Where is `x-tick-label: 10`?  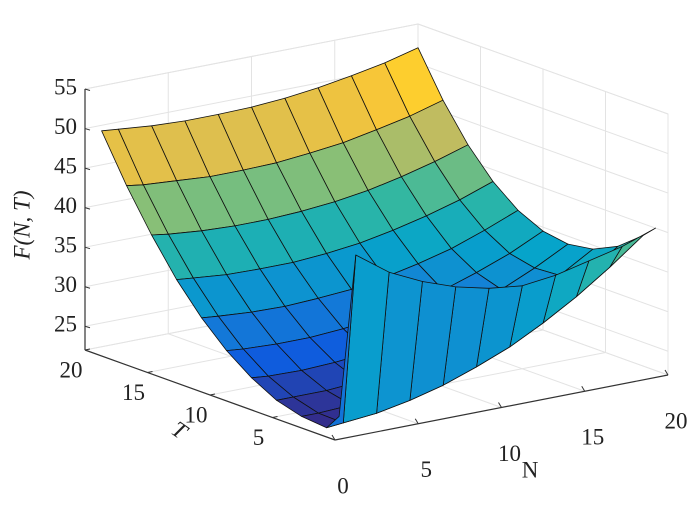 x-tick-label: 10 is located at coordinates (509, 453).